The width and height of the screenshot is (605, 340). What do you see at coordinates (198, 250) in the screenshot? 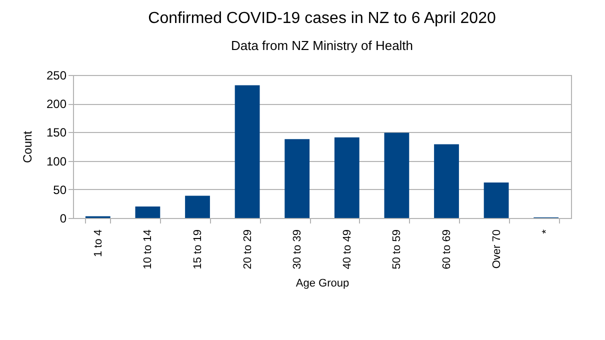
I see `x-tick-label: 15 to 19` at bounding box center [198, 250].